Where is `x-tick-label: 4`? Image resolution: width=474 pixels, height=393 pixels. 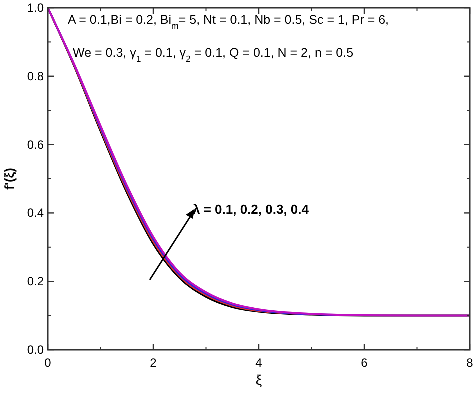
x-tick-label: 4 is located at coordinates (259, 363).